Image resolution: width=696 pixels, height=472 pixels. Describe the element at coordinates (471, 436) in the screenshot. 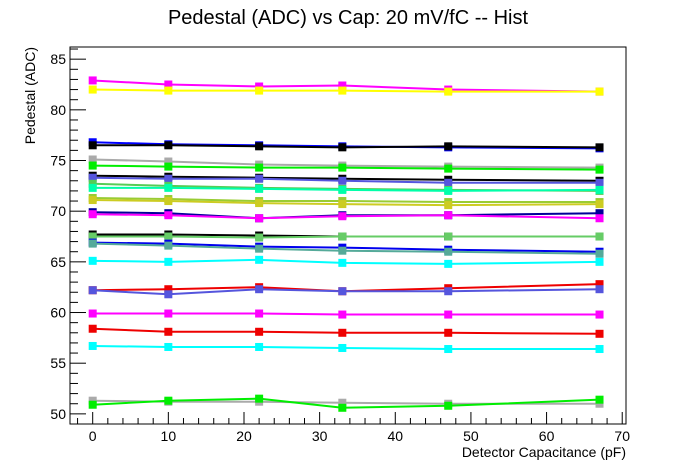

I see `x-tick-label: 50` at that location.